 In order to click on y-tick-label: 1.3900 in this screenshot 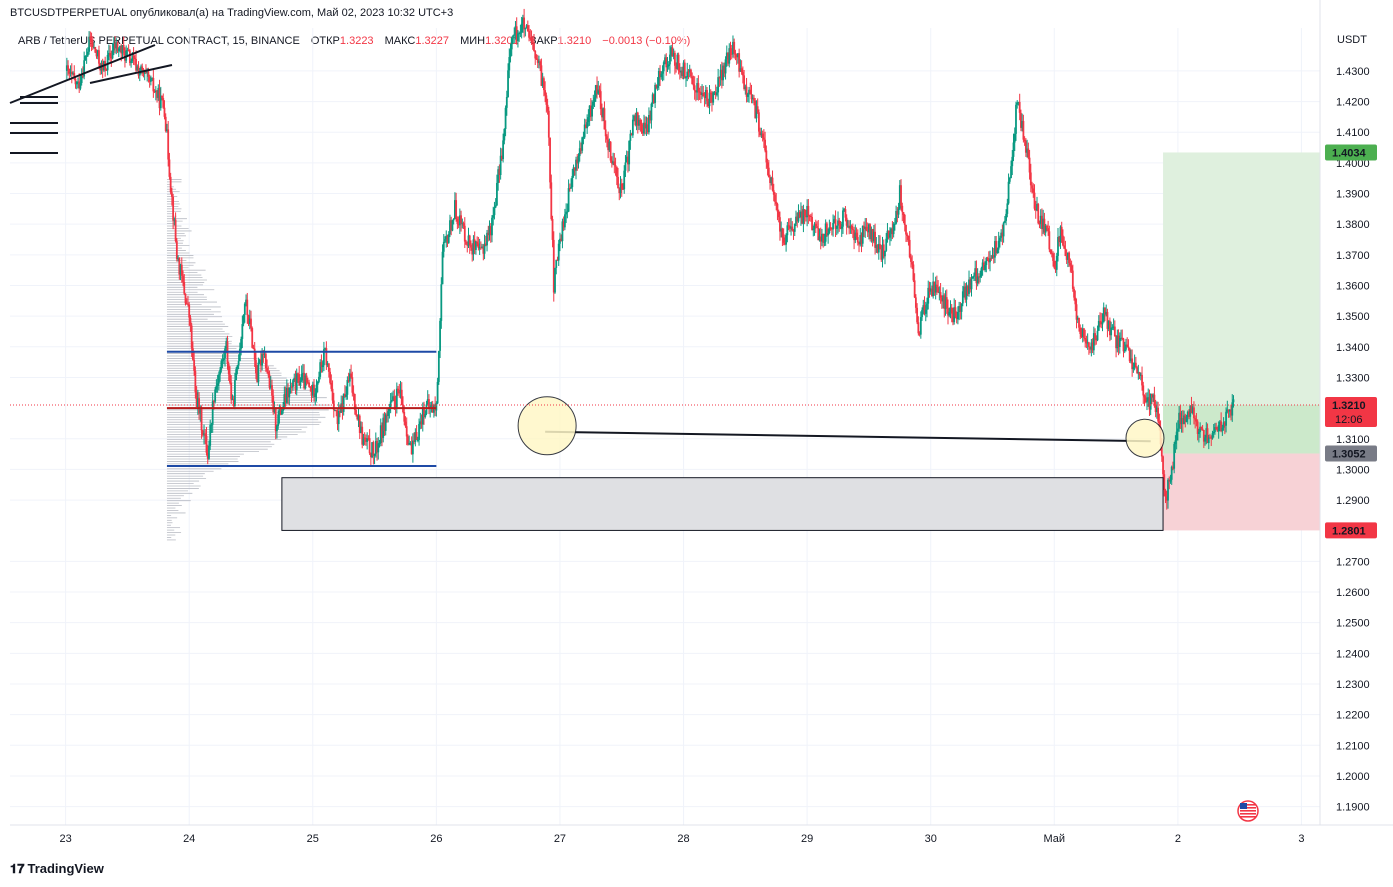, I will do `click(1353, 195)`.